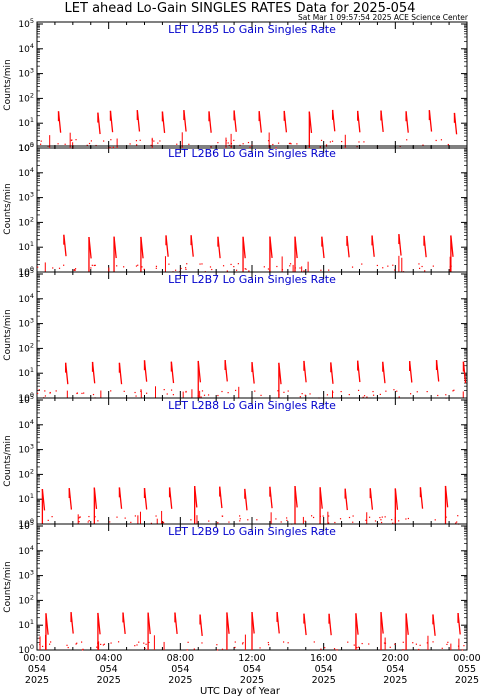  What do you see at coordinates (180, 658) in the screenshot?
I see `x-tick-label: 08:00` at bounding box center [180, 658].